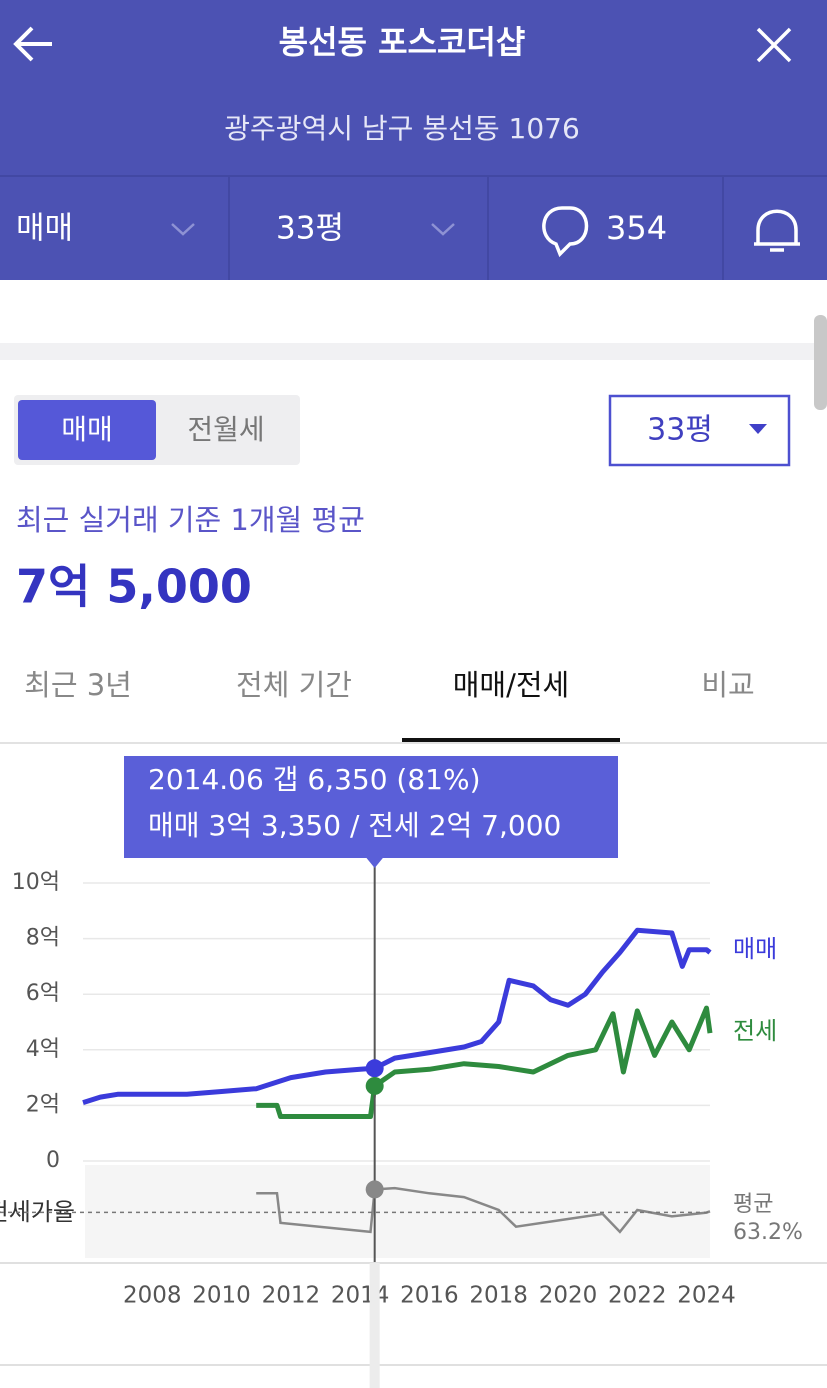  I want to click on x-tick-label: 2018, so click(498, 1296).